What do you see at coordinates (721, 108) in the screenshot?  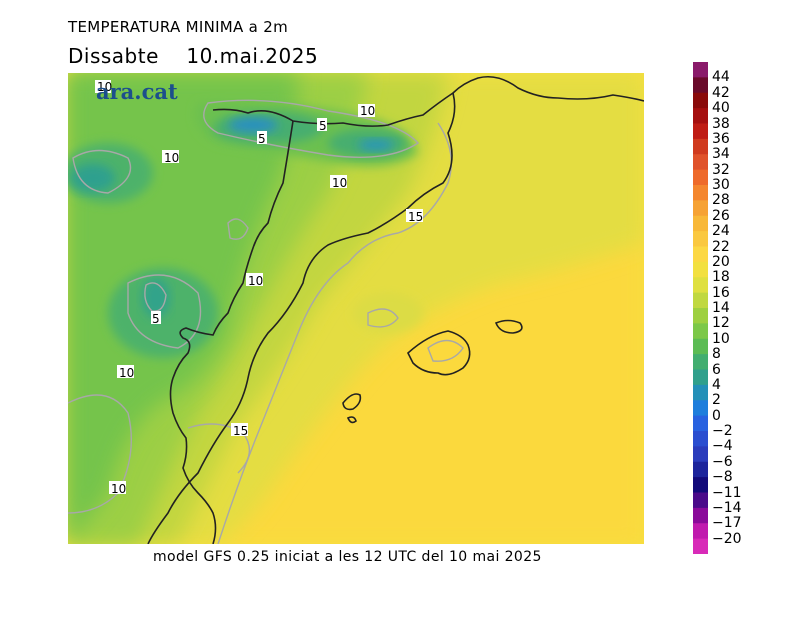 I see `legend-label: 40` at bounding box center [721, 108].